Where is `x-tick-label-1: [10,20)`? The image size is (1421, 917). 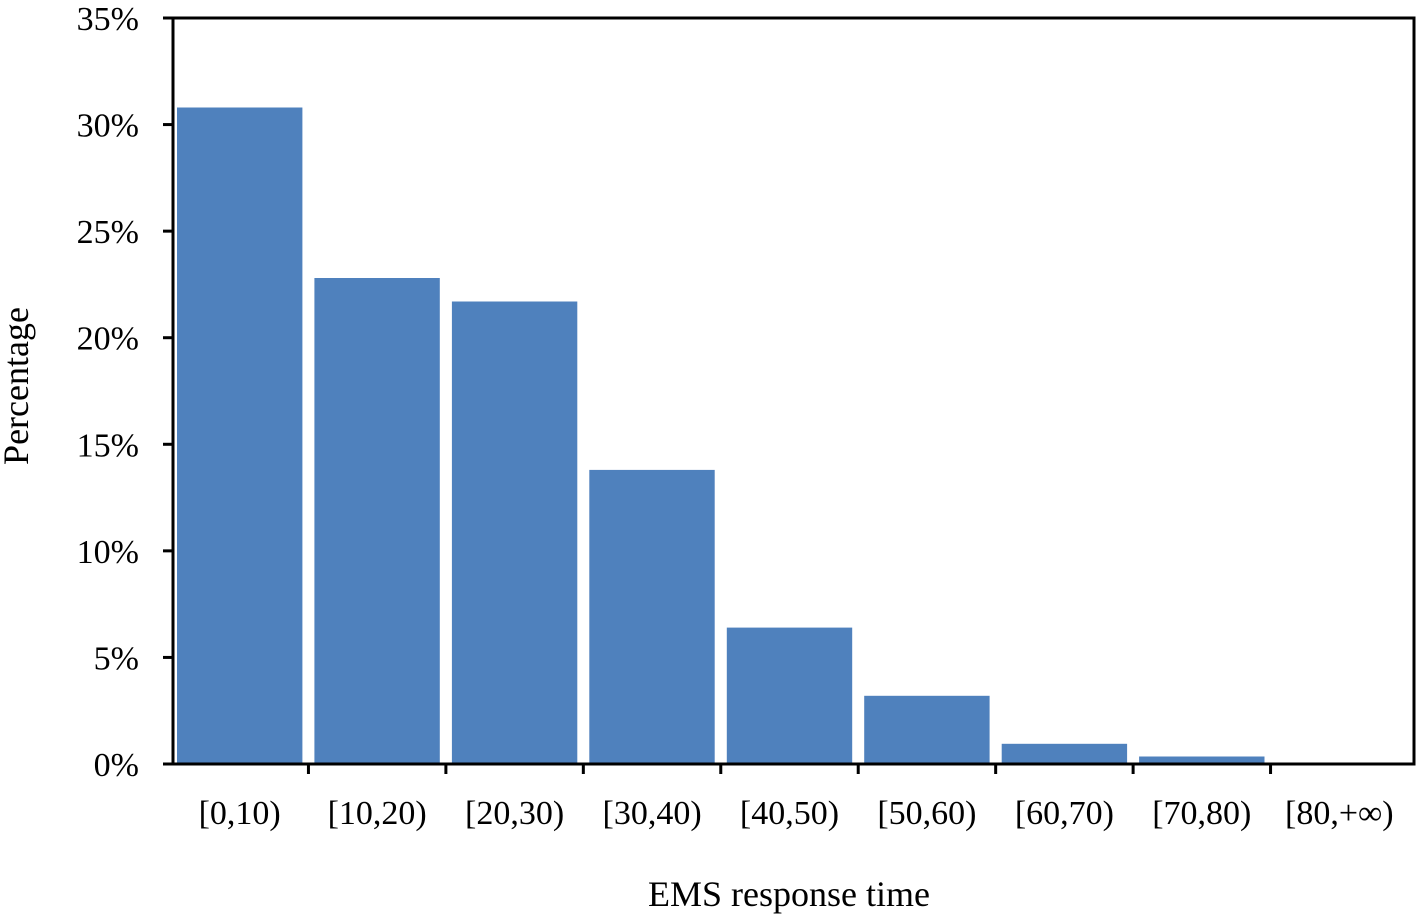
x-tick-label-1: [10,20) is located at coordinates (377, 813).